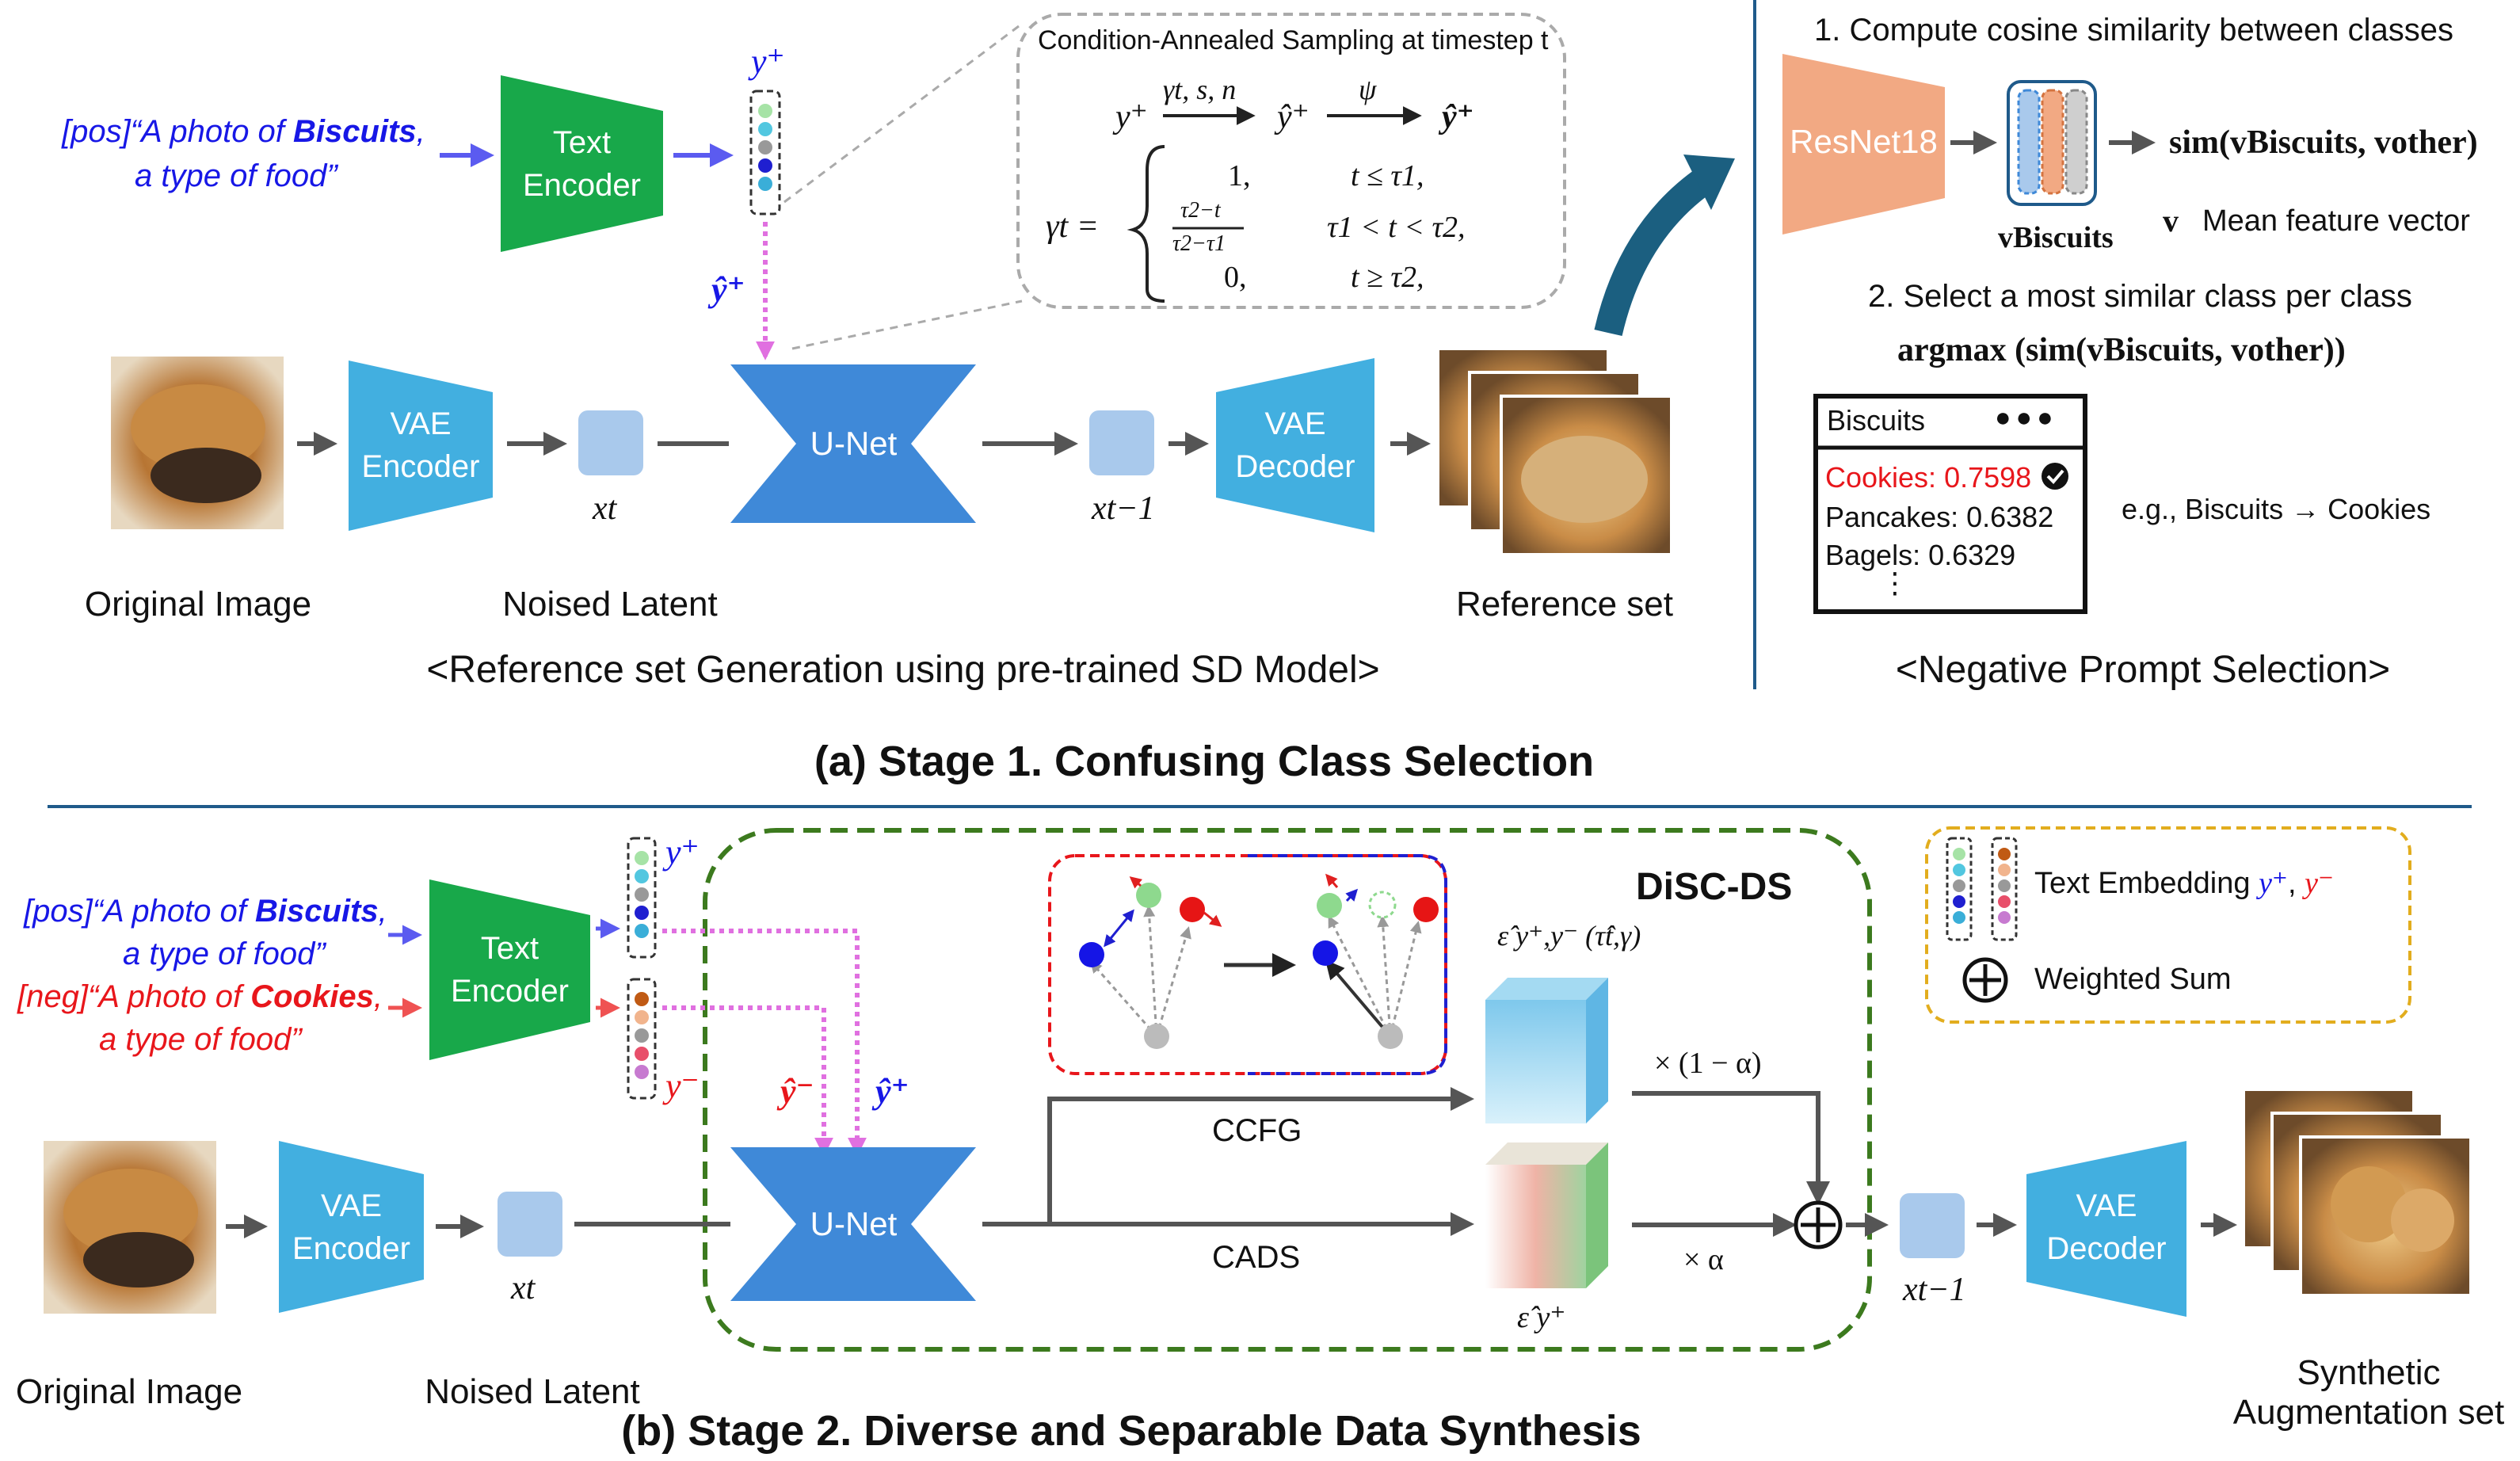 The image size is (2520, 1461). What do you see at coordinates (351, 1248) in the screenshot?
I see `vae-encoder-2-l2: Encoder` at bounding box center [351, 1248].